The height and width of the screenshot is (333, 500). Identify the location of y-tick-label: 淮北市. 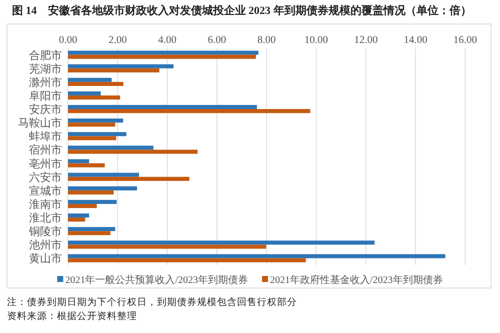
(45, 218).